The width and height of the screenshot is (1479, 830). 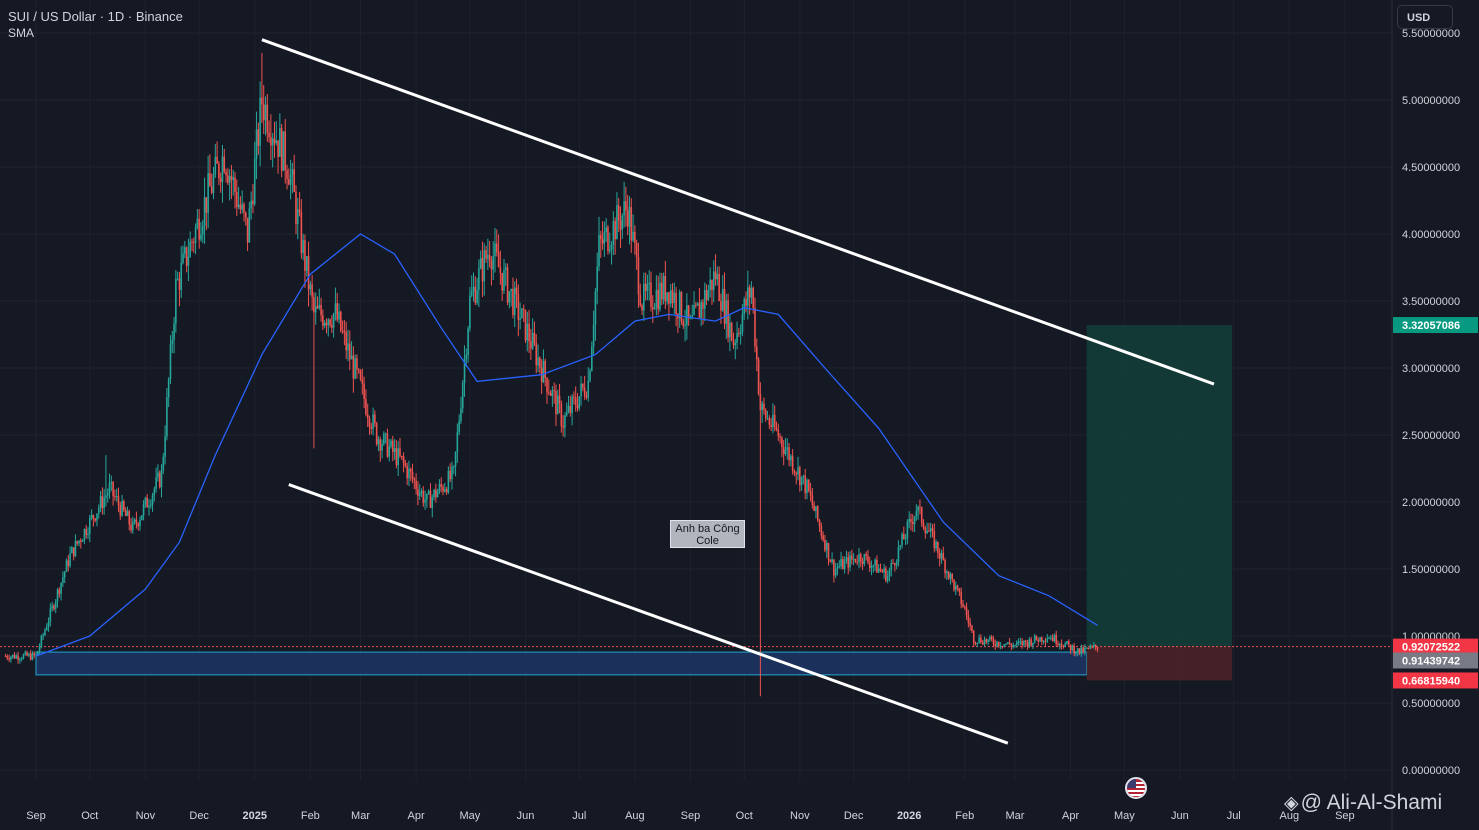 I want to click on y-tick-label: 4.50000000, so click(x=1431, y=168).